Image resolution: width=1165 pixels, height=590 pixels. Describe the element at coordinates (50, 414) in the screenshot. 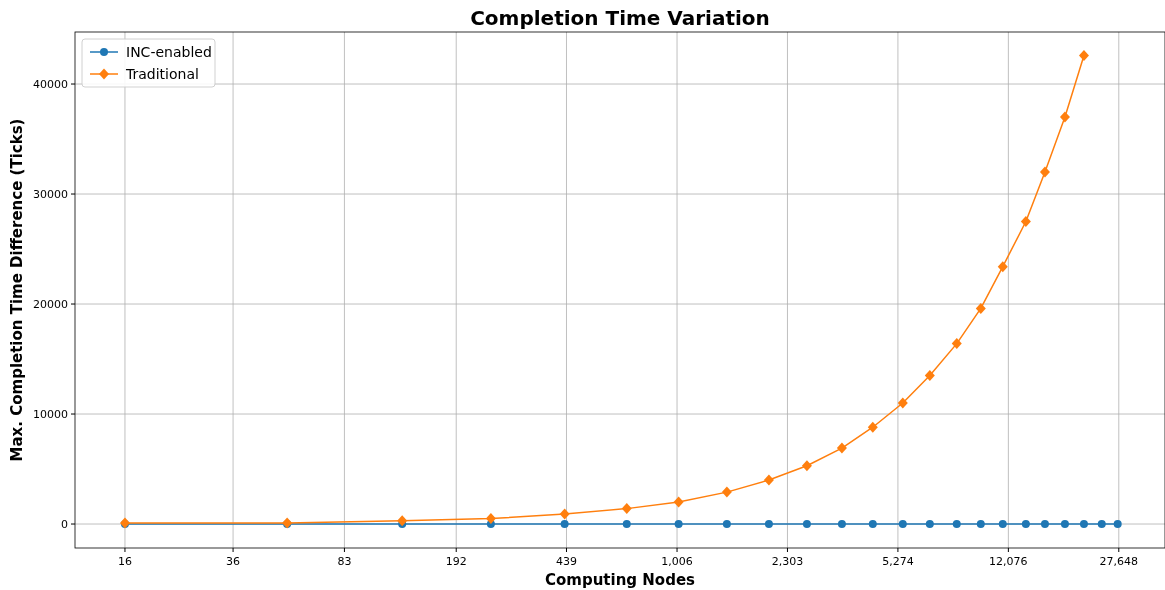

I see `y-tick-label: 10000` at that location.